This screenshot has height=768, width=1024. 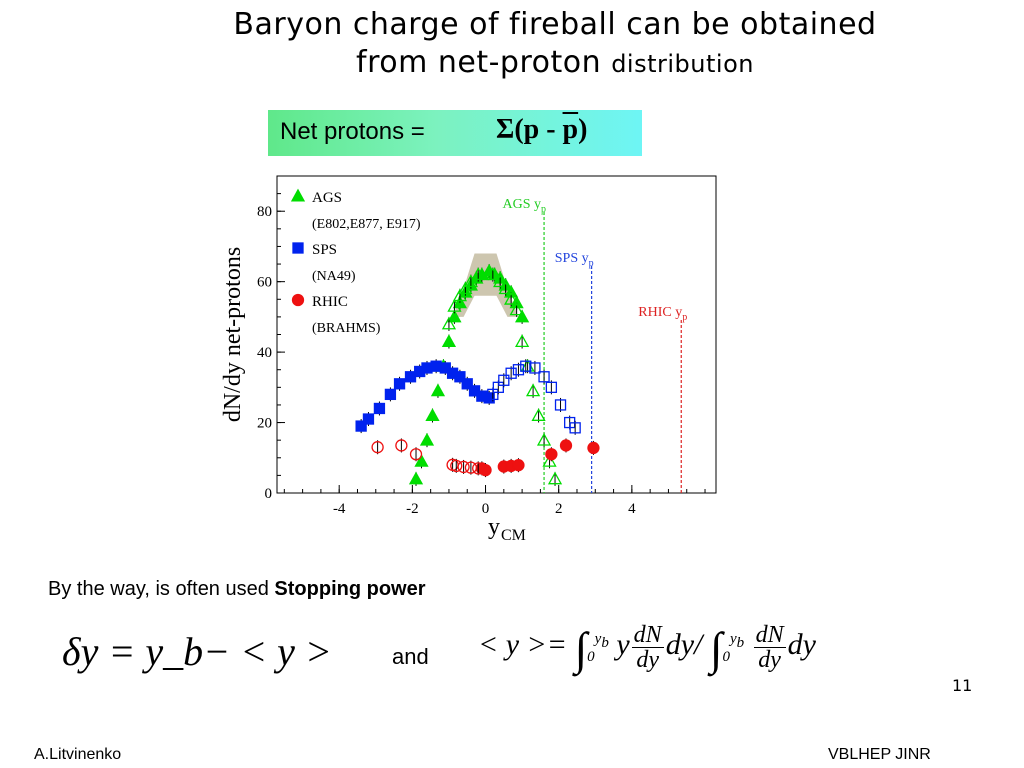 What do you see at coordinates (632, 509) in the screenshot?
I see `x-tick-label: 4` at bounding box center [632, 509].